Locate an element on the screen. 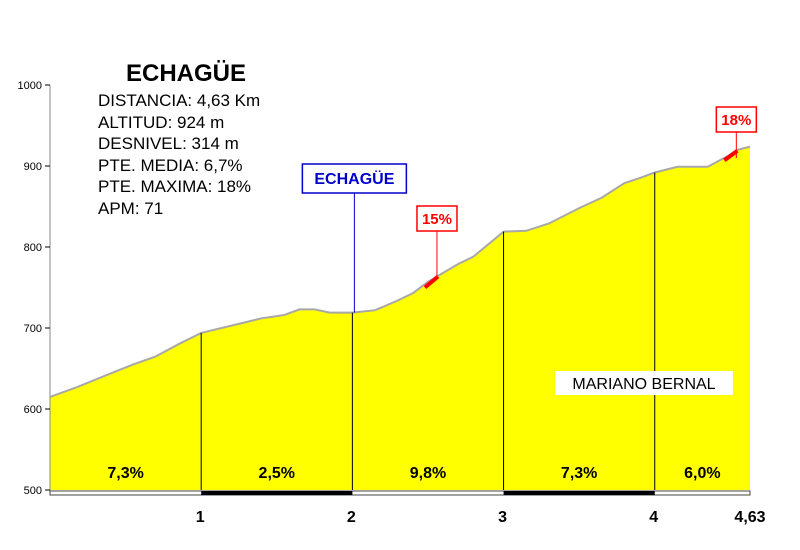 This screenshot has height=550, width=800. x-tick-label-2: 3 is located at coordinates (502, 517).